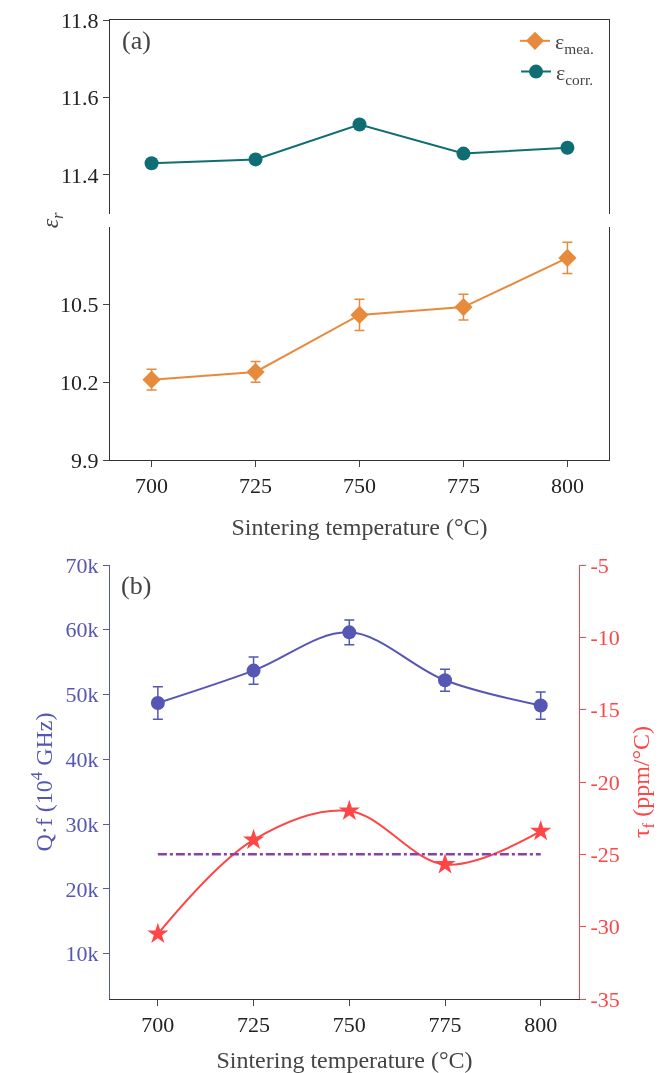 This screenshot has width=669, height=1073. I want to click on y-tick-label: 60k, so click(82, 630).